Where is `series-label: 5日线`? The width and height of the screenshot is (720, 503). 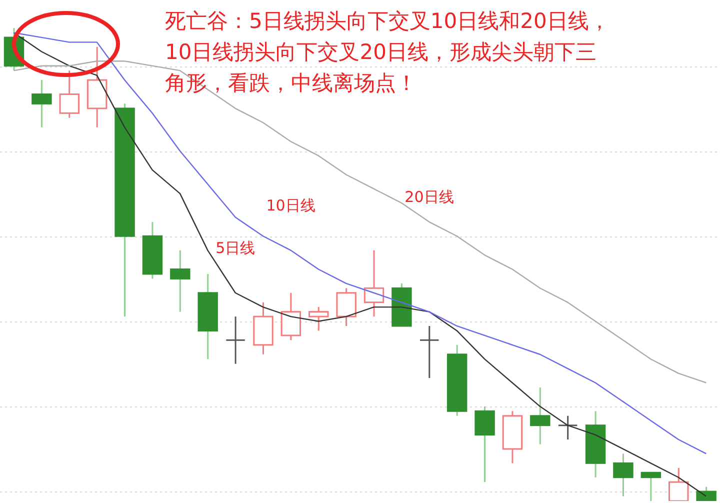
series-label: 5日线 is located at coordinates (236, 247).